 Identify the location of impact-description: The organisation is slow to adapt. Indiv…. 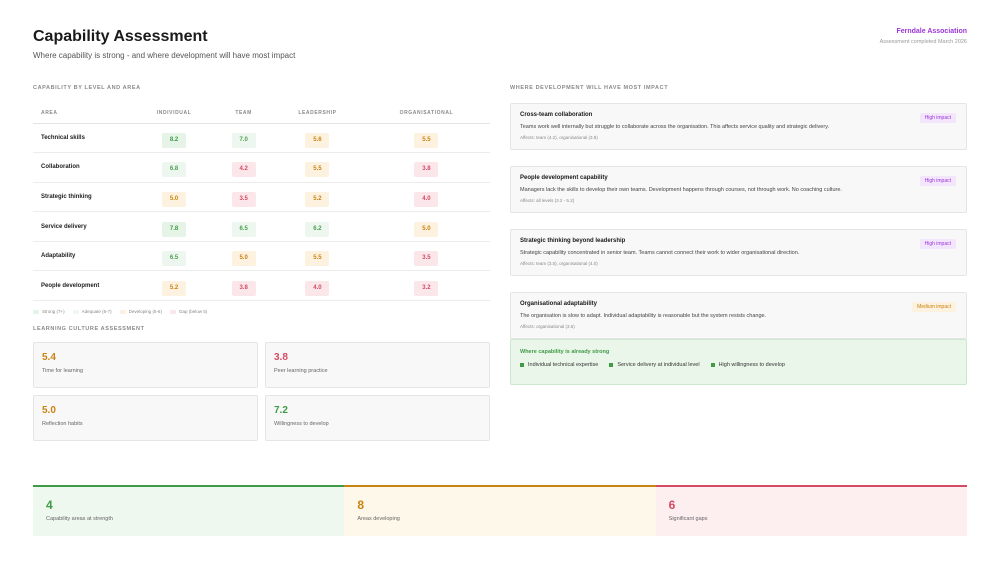
(643, 316).